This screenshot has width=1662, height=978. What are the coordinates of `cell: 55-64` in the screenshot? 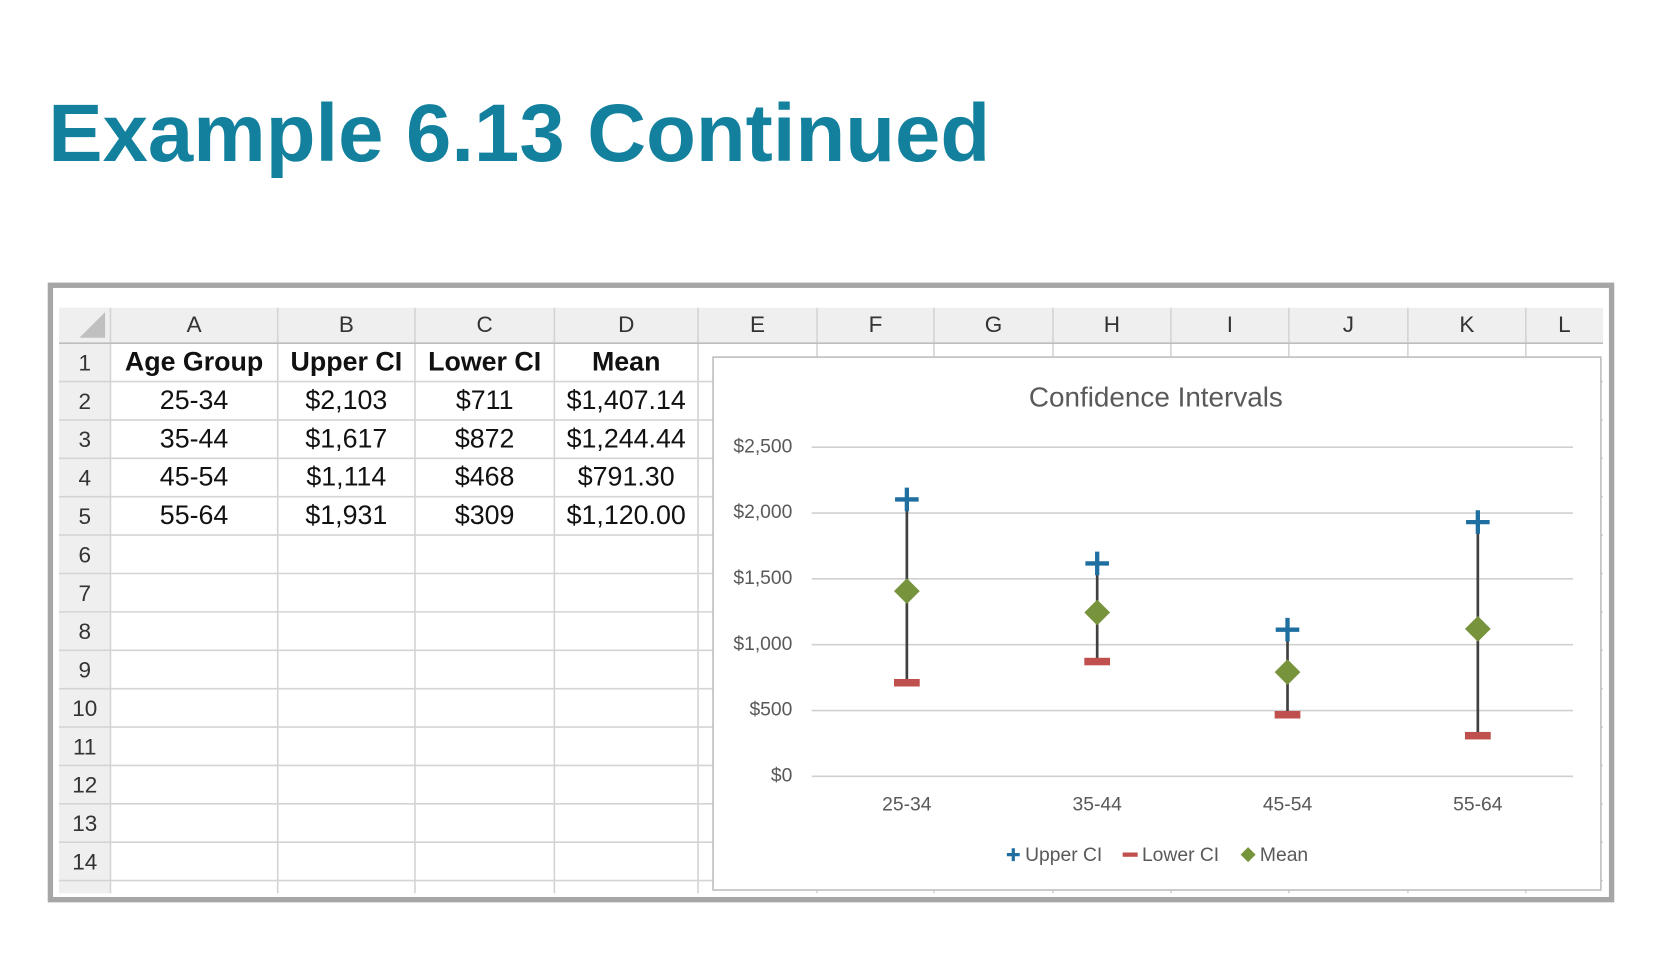 It's located at (194, 515).